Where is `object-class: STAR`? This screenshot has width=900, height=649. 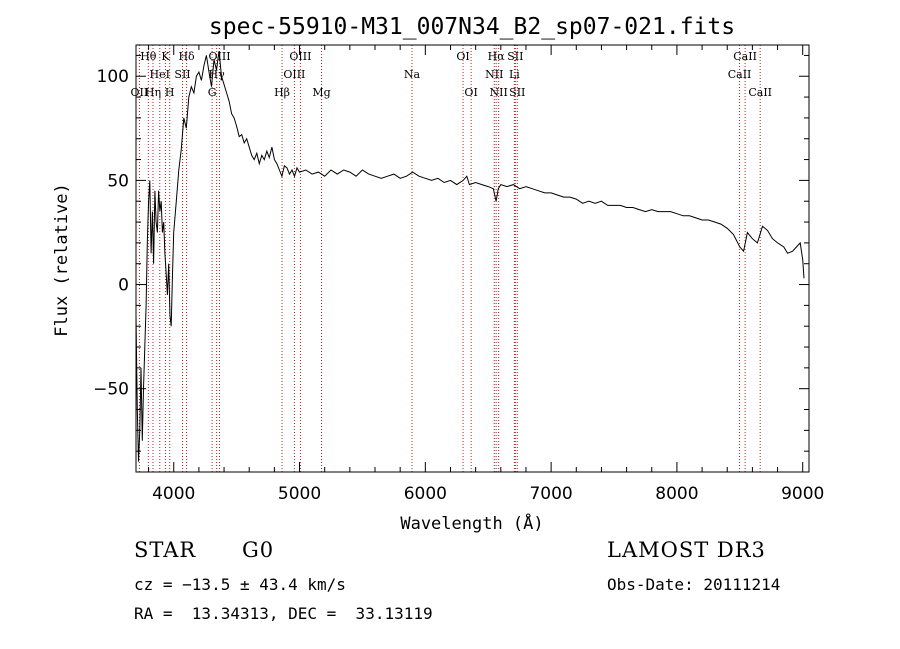 object-class: STAR is located at coordinates (165, 550).